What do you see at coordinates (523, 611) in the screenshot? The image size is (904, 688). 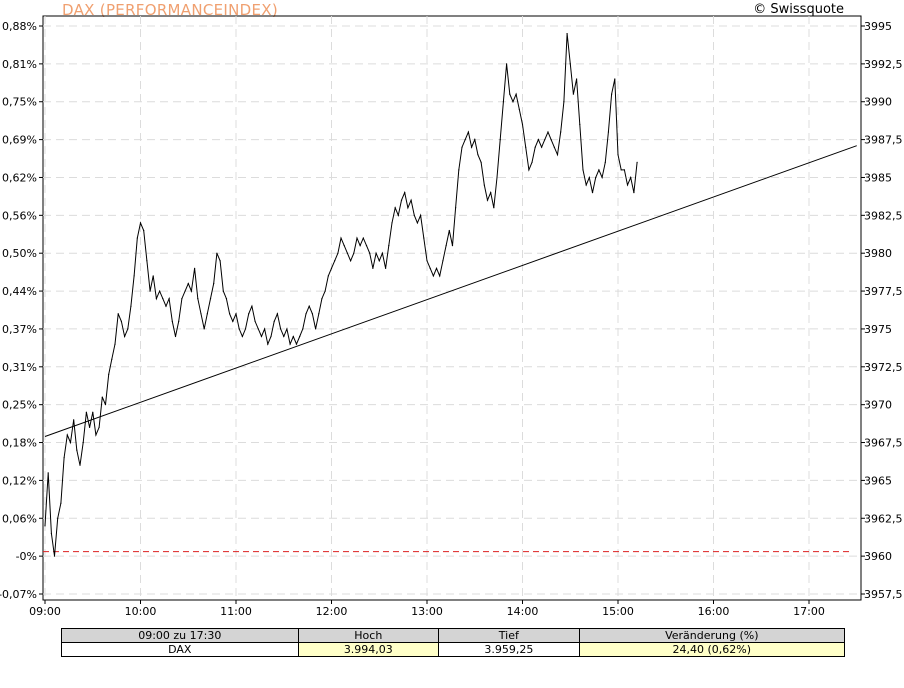 I see `x-tick-label: 14:00` at bounding box center [523, 611].